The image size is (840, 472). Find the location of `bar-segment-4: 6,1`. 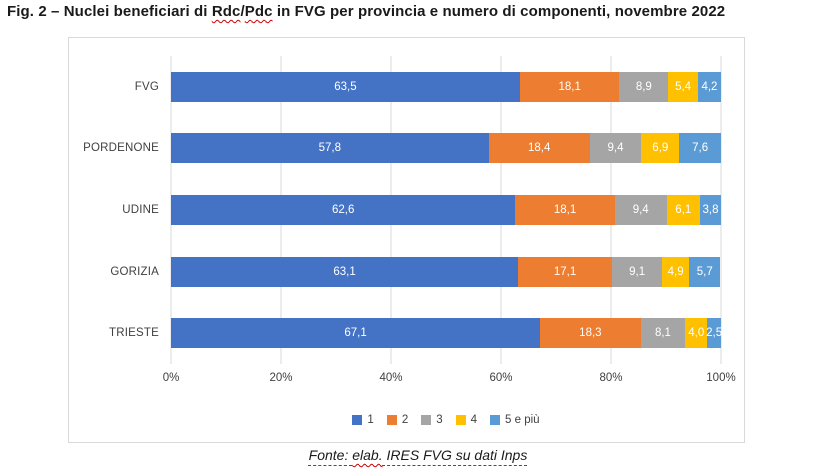

bar-segment-4: 6,1 is located at coordinates (683, 209).